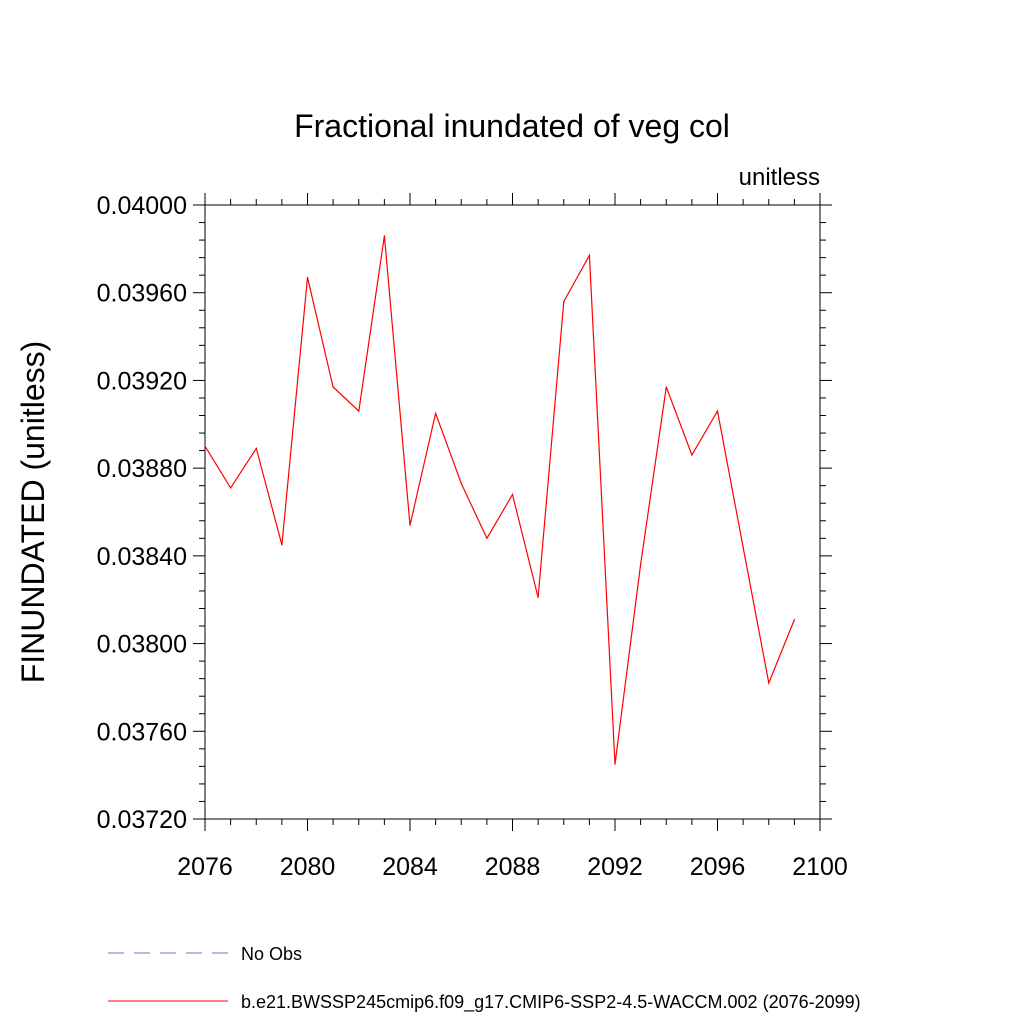  I want to click on units-label: unitless, so click(779, 177).